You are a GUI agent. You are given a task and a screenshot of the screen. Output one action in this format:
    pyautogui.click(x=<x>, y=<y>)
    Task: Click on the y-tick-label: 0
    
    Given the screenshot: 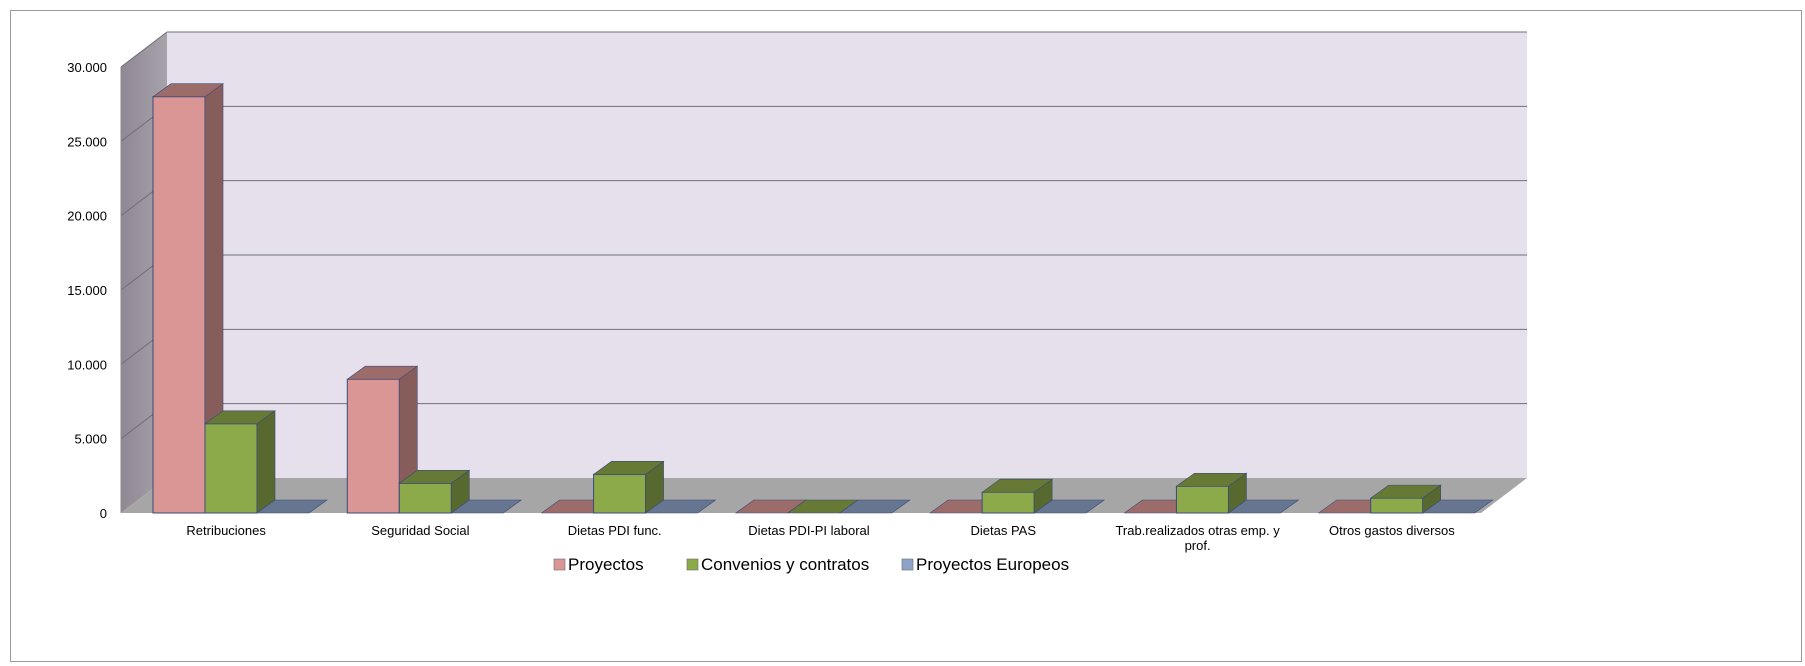 What is the action you would take?
    pyautogui.click(x=103, y=513)
    